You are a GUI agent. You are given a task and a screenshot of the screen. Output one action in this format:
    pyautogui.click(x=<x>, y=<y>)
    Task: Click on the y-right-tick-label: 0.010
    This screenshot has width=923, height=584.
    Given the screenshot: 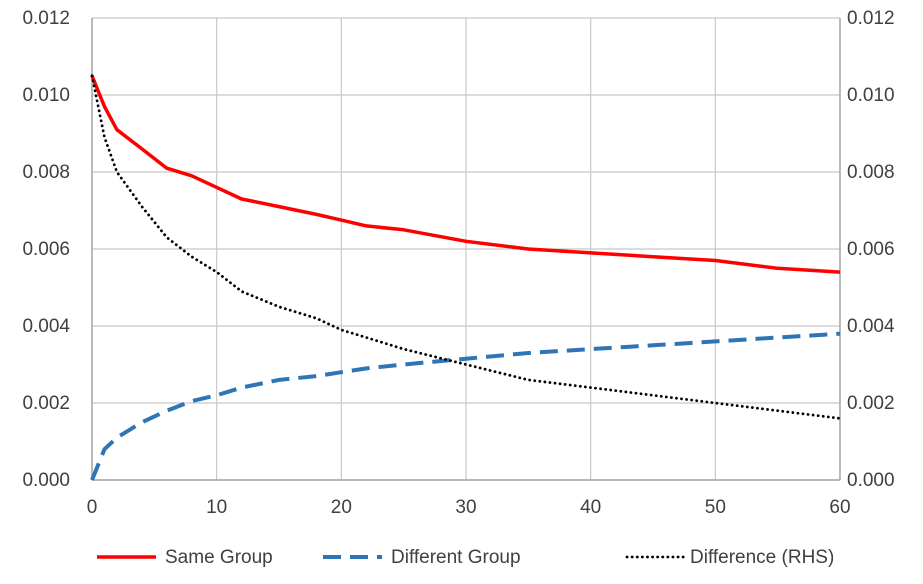 What is the action you would take?
    pyautogui.click(x=871, y=95)
    